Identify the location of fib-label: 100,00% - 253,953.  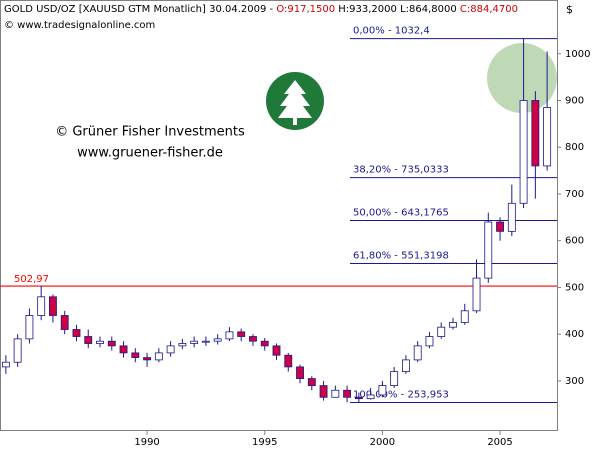
(401, 394).